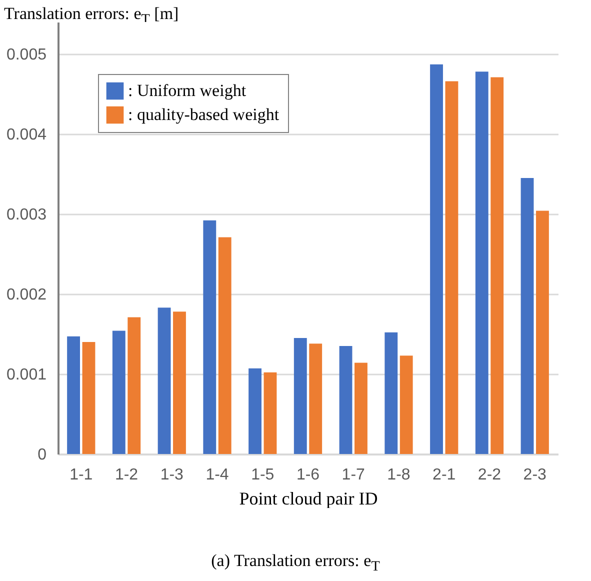  What do you see at coordinates (172, 475) in the screenshot?
I see `x-tick-label: 1-3` at bounding box center [172, 475].